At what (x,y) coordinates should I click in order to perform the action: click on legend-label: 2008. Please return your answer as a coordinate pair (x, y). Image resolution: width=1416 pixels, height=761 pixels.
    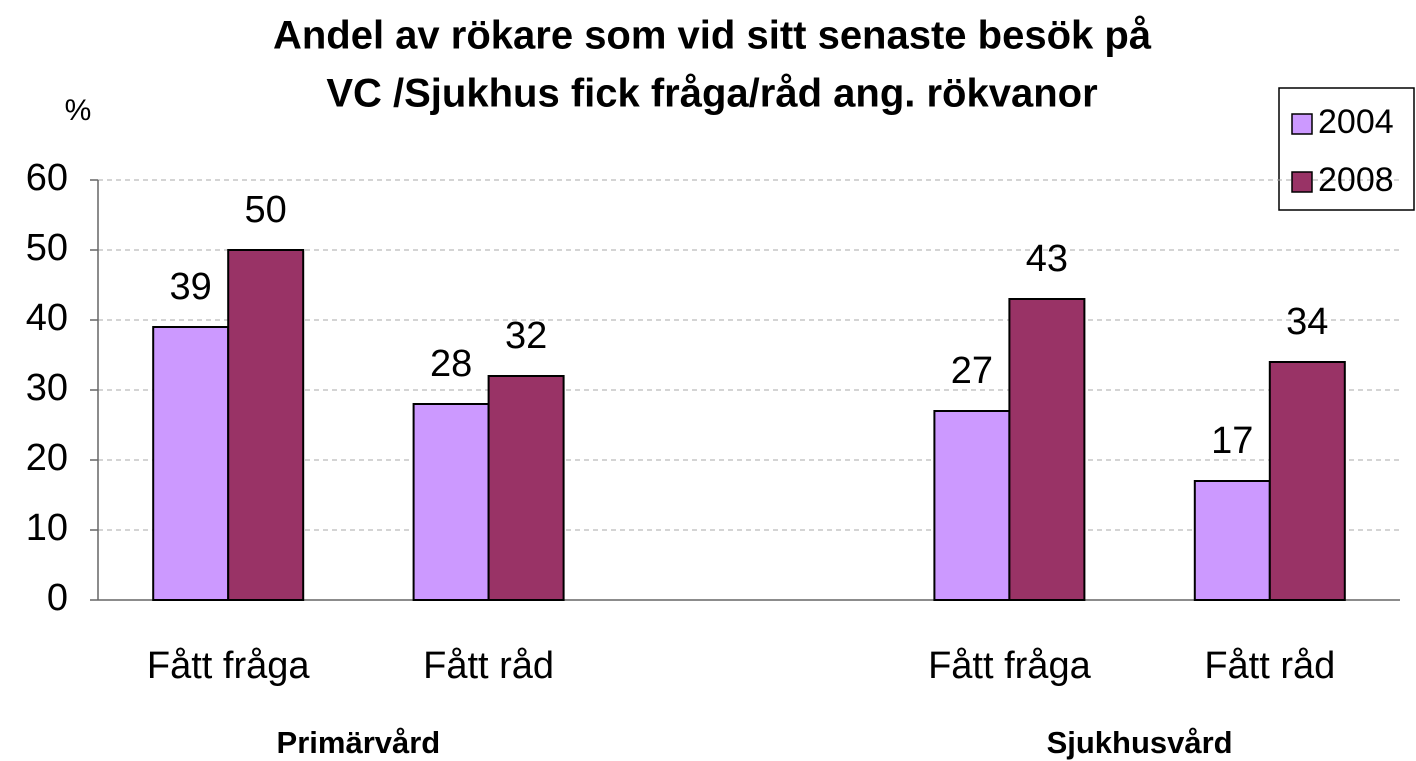
    Looking at the image, I should click on (1356, 180).